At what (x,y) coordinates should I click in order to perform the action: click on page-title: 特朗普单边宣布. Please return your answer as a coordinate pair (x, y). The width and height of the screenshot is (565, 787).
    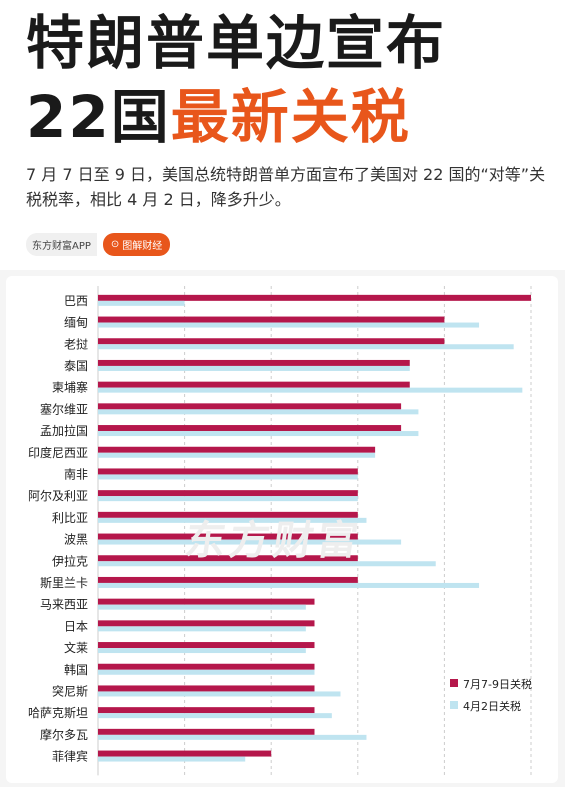
    Looking at the image, I should click on (236, 43).